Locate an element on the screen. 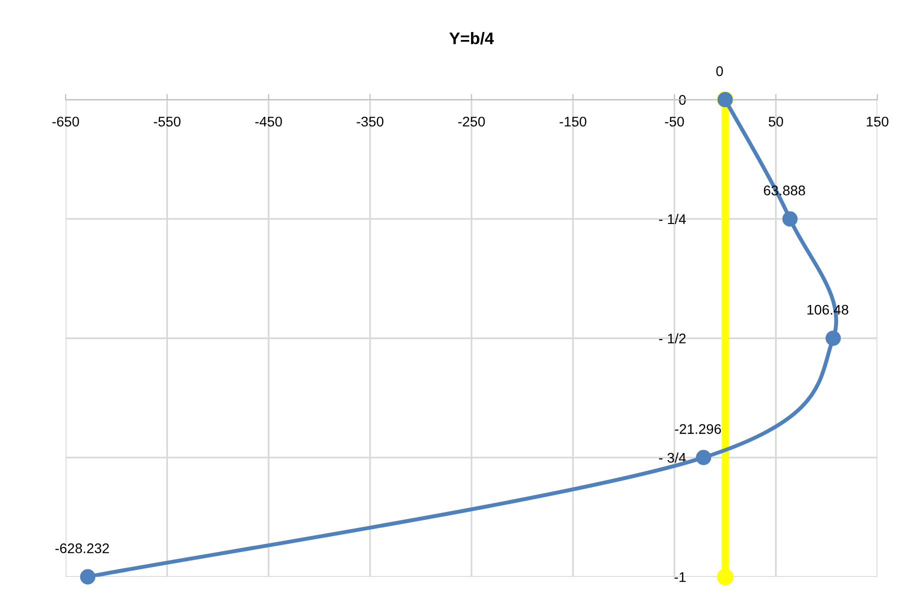 The image size is (912, 604). x-tick-label: -450 is located at coordinates (268, 121).